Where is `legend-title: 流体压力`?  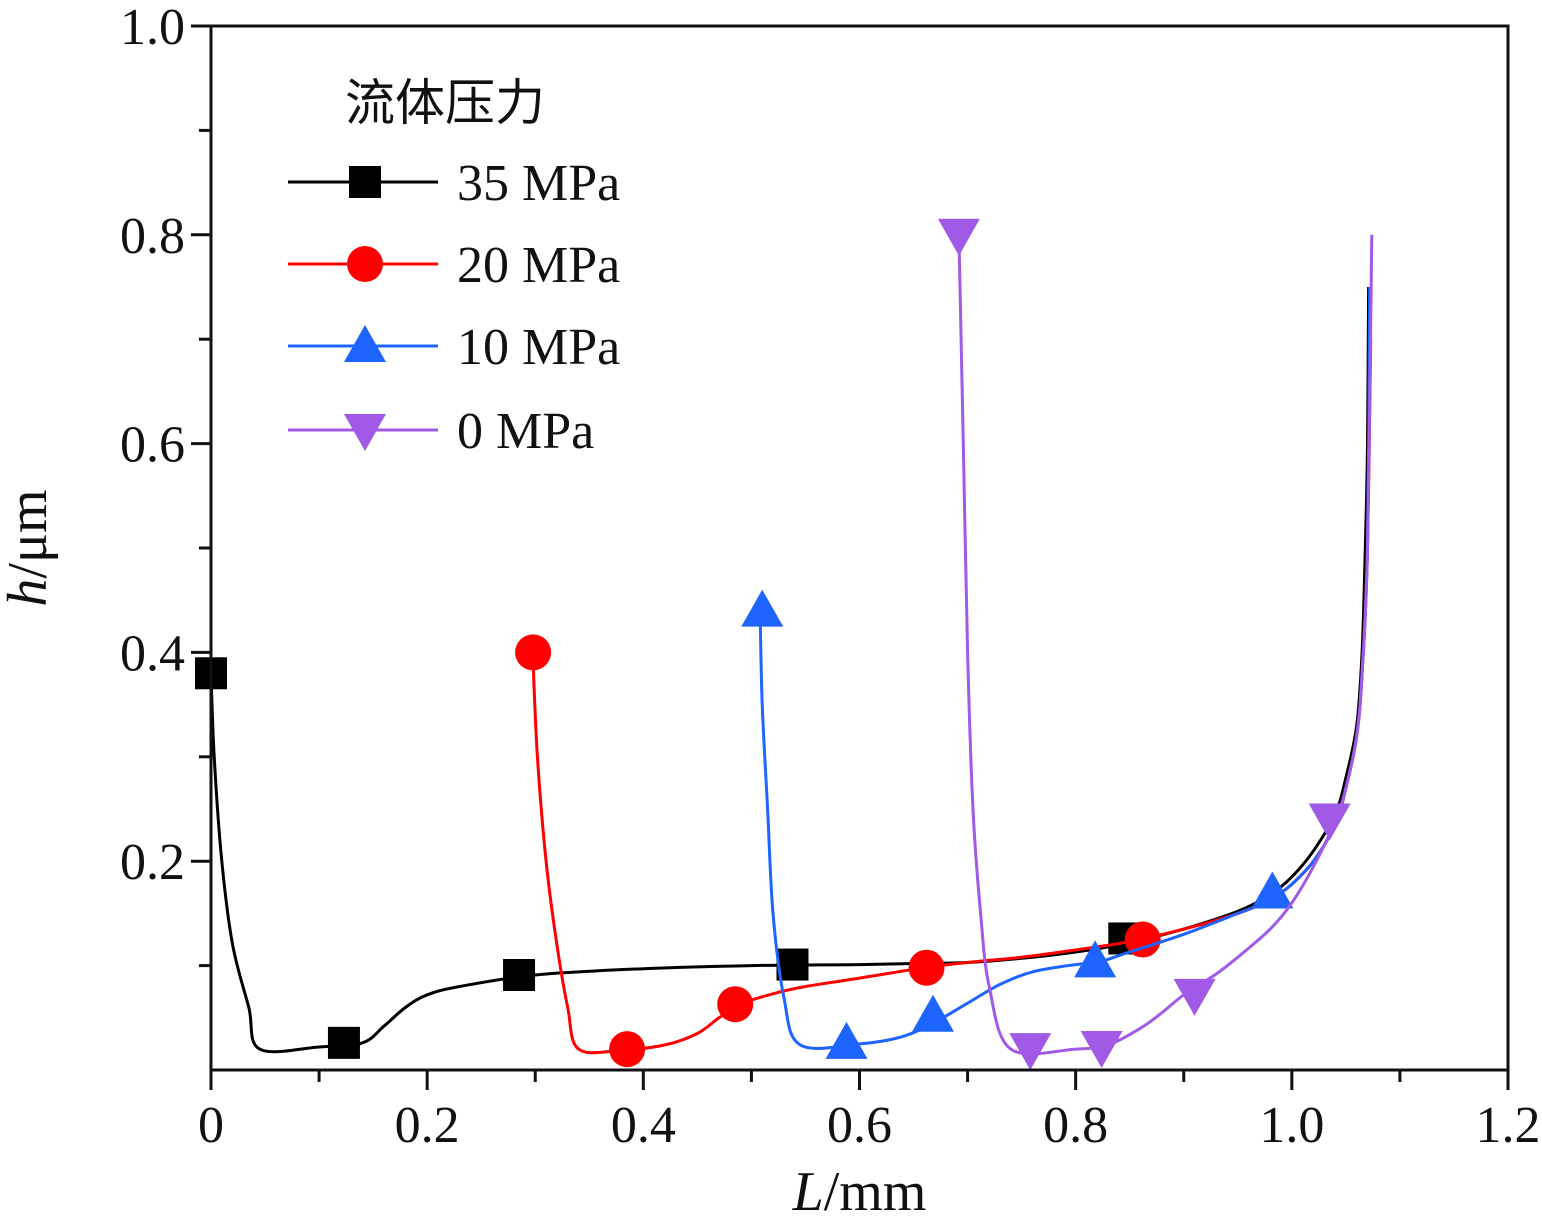 legend-title: 流体压力 is located at coordinates (445, 103).